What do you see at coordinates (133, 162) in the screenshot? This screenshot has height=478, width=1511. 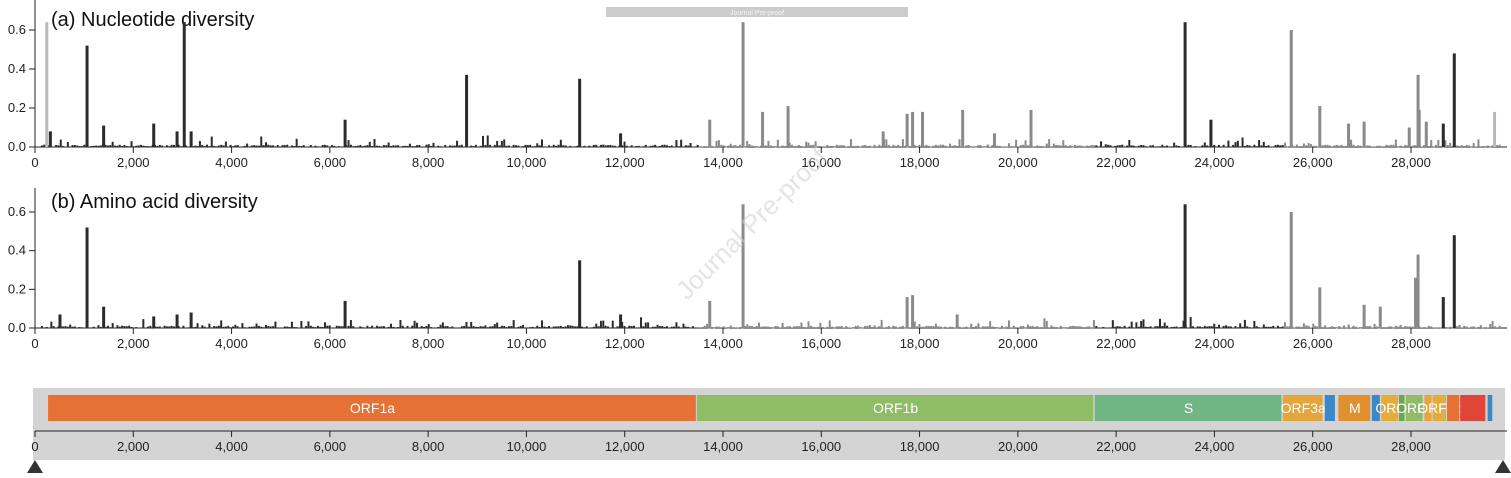 I see `x-tick-label: 2,000` at bounding box center [133, 162].